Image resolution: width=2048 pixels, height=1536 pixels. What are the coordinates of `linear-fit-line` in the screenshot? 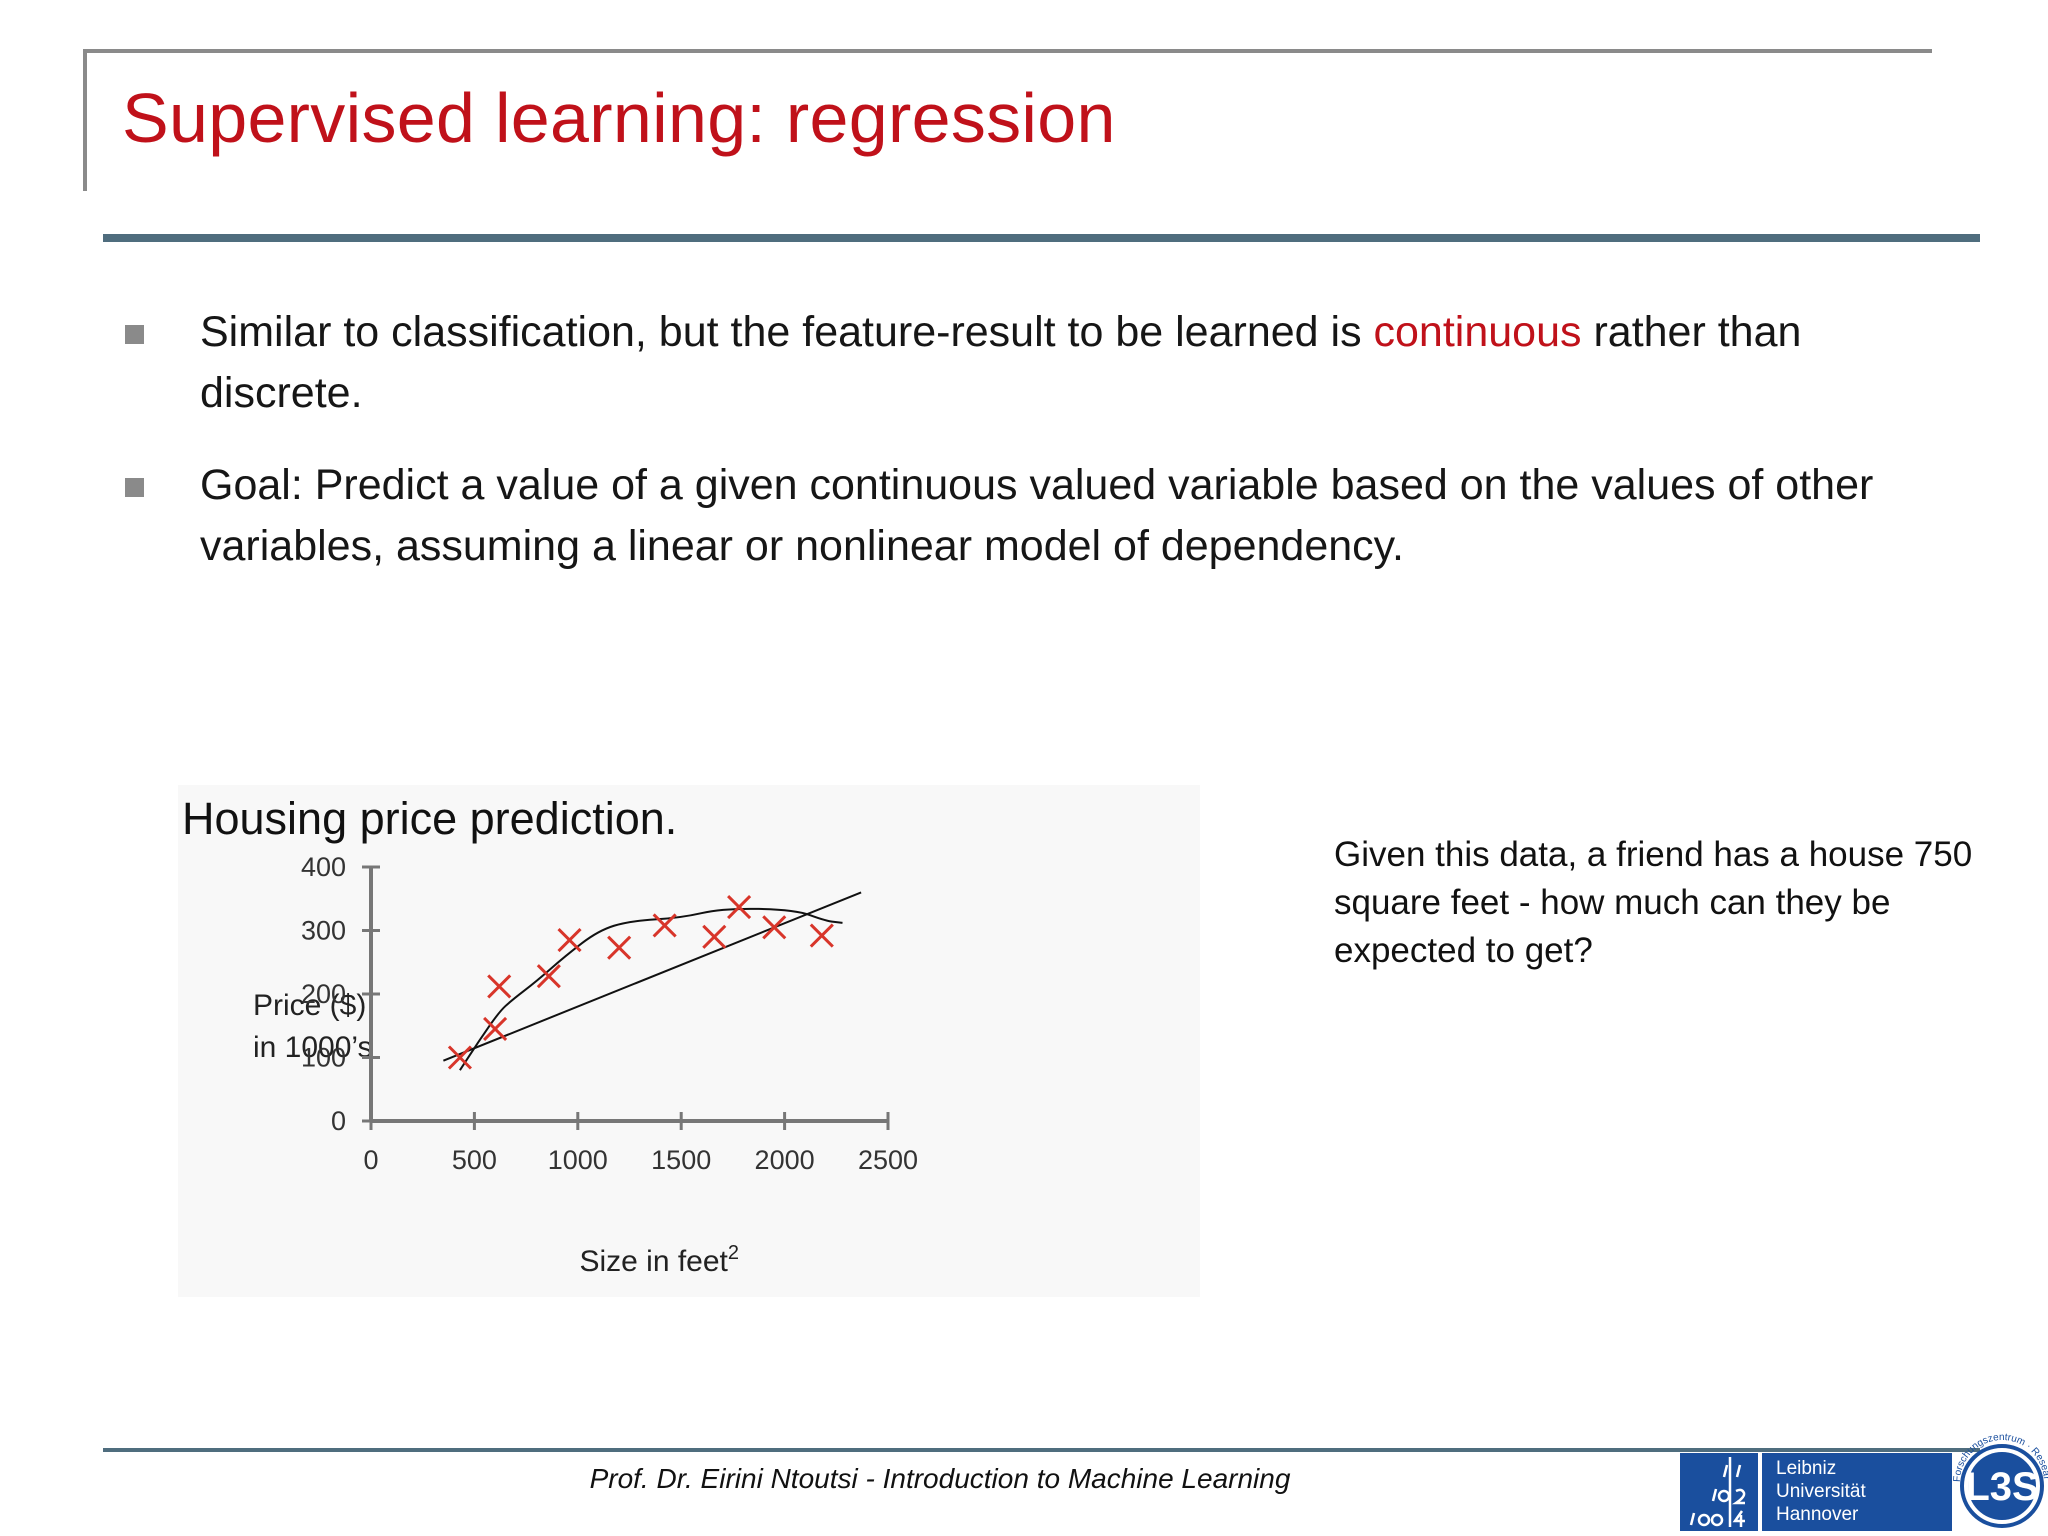 It's located at (652, 976).